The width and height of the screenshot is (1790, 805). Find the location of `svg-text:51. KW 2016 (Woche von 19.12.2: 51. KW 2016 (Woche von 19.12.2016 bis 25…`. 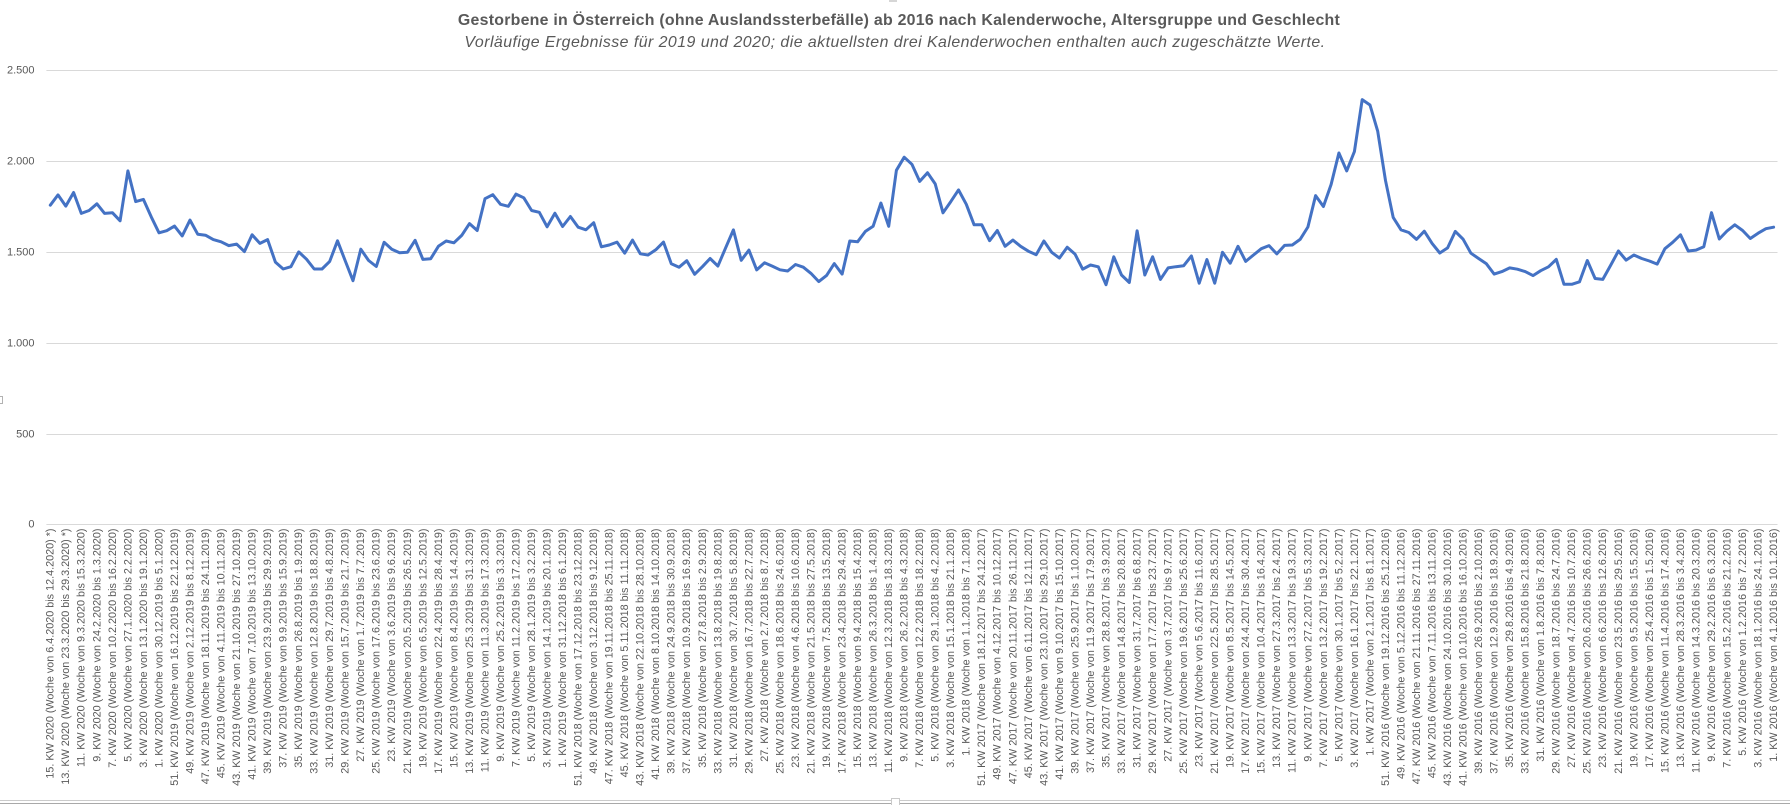

svg-text:51. KW 2016 (Woche von 19.12.2: 51. KW 2016 (Woche von 19.12.2016 bis 25… is located at coordinates (1386, 657).